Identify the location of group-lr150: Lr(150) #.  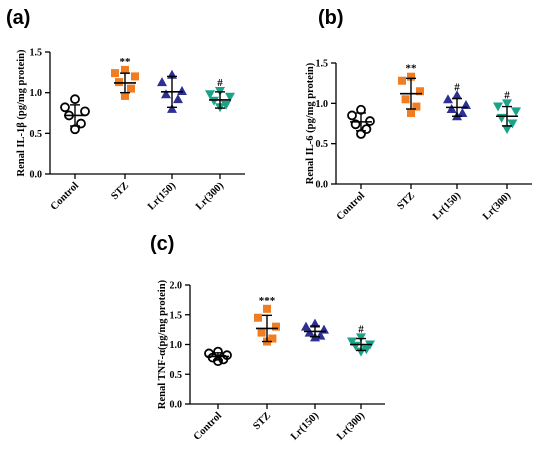
(451, 151).